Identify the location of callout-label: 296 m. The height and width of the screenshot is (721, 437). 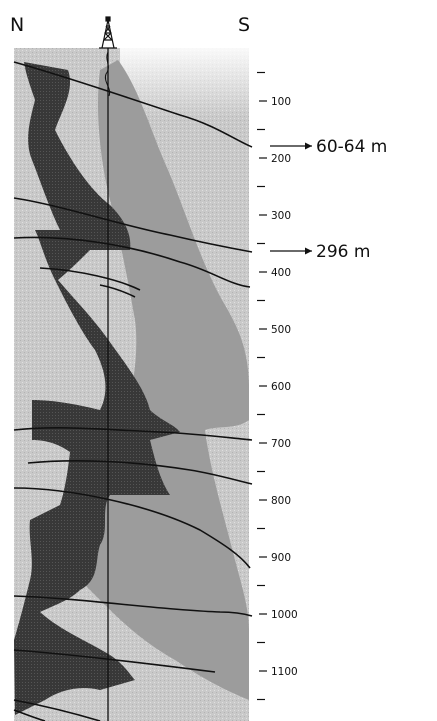
(343, 252).